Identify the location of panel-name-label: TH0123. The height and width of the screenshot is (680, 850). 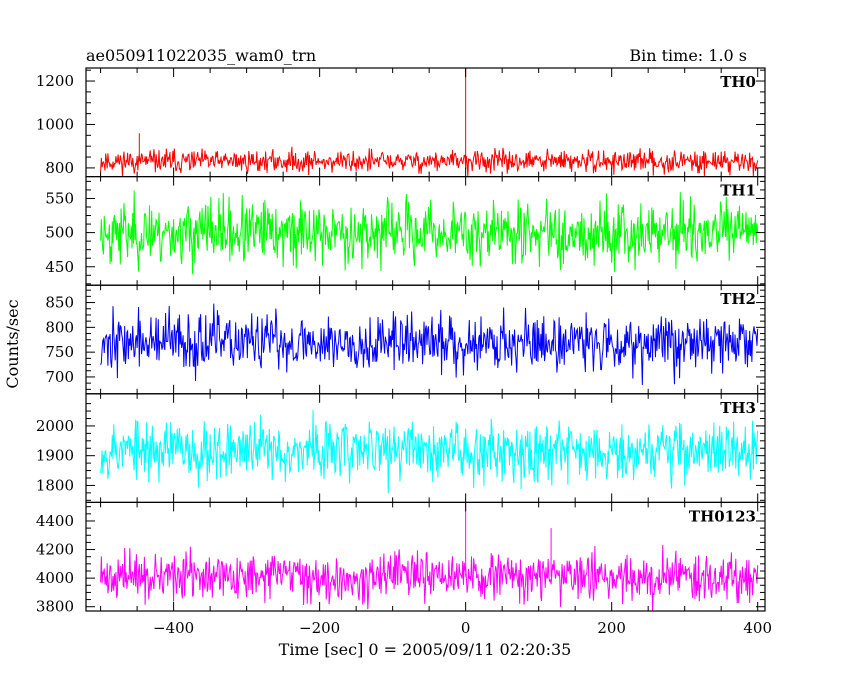
(722, 516).